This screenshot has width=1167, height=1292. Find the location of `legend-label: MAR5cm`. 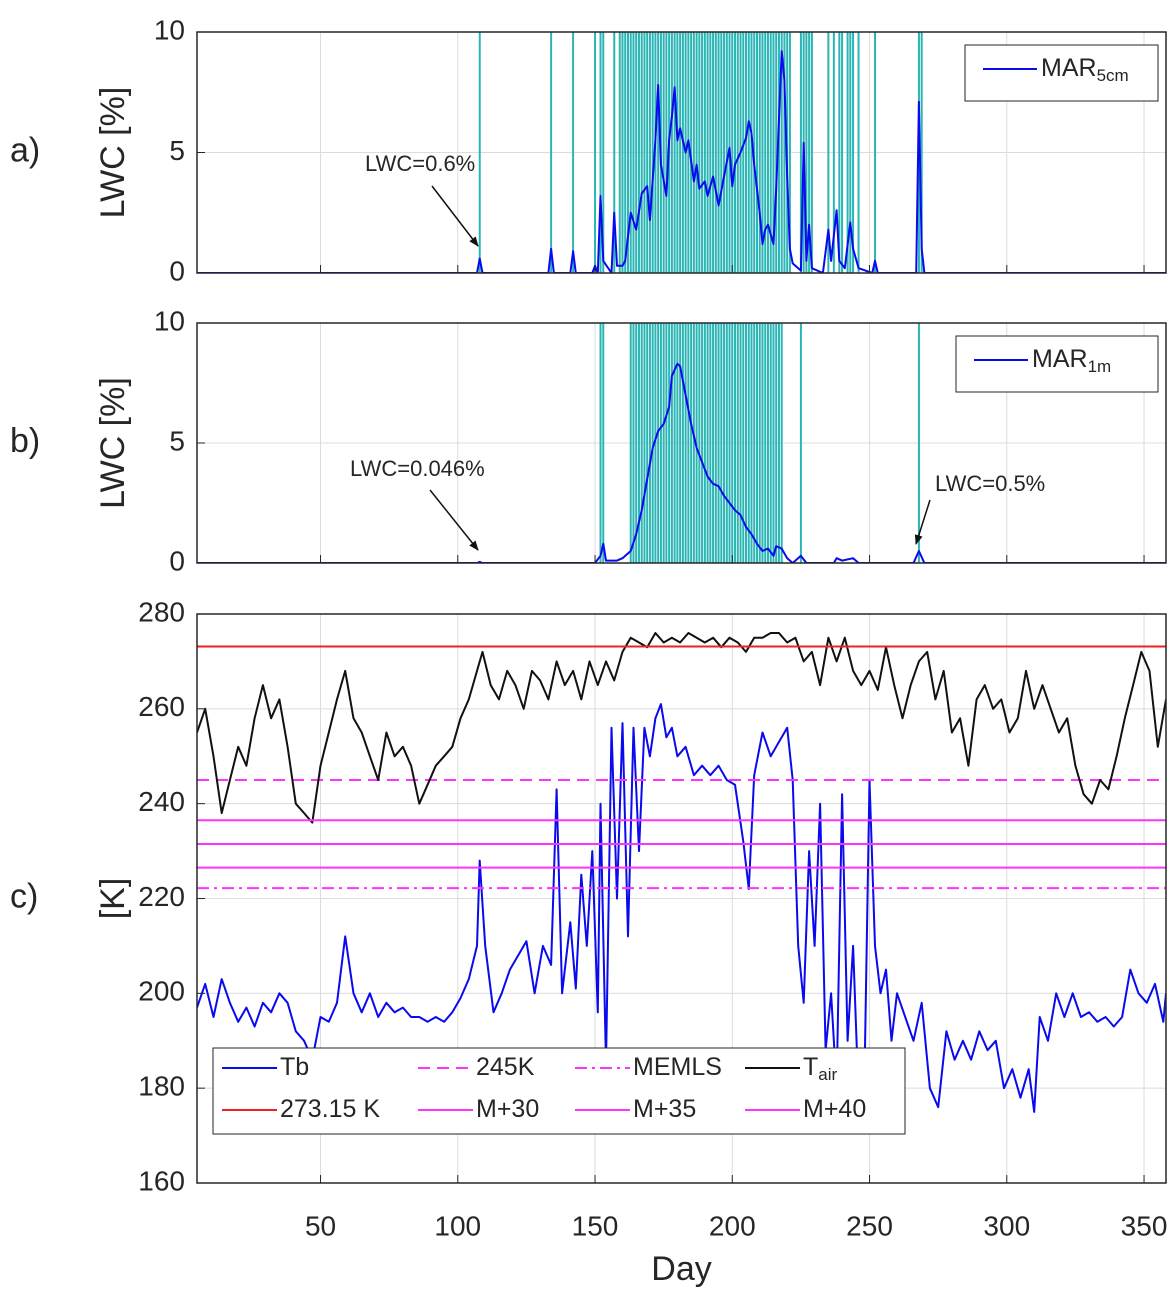

legend-label: MAR5cm is located at coordinates (1085, 70).